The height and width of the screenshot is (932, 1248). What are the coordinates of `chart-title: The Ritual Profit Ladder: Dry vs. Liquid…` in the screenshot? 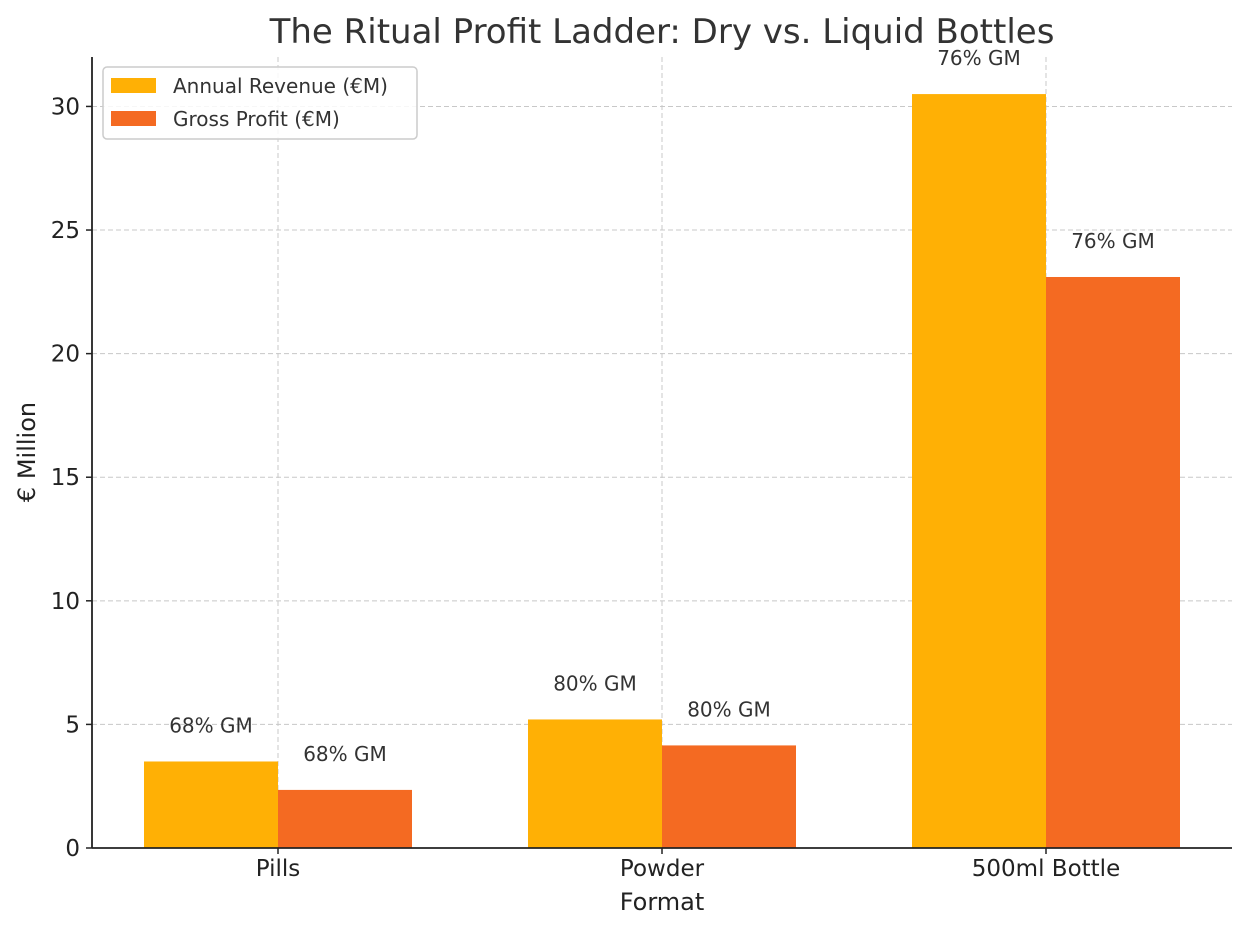 It's located at (662, 32).